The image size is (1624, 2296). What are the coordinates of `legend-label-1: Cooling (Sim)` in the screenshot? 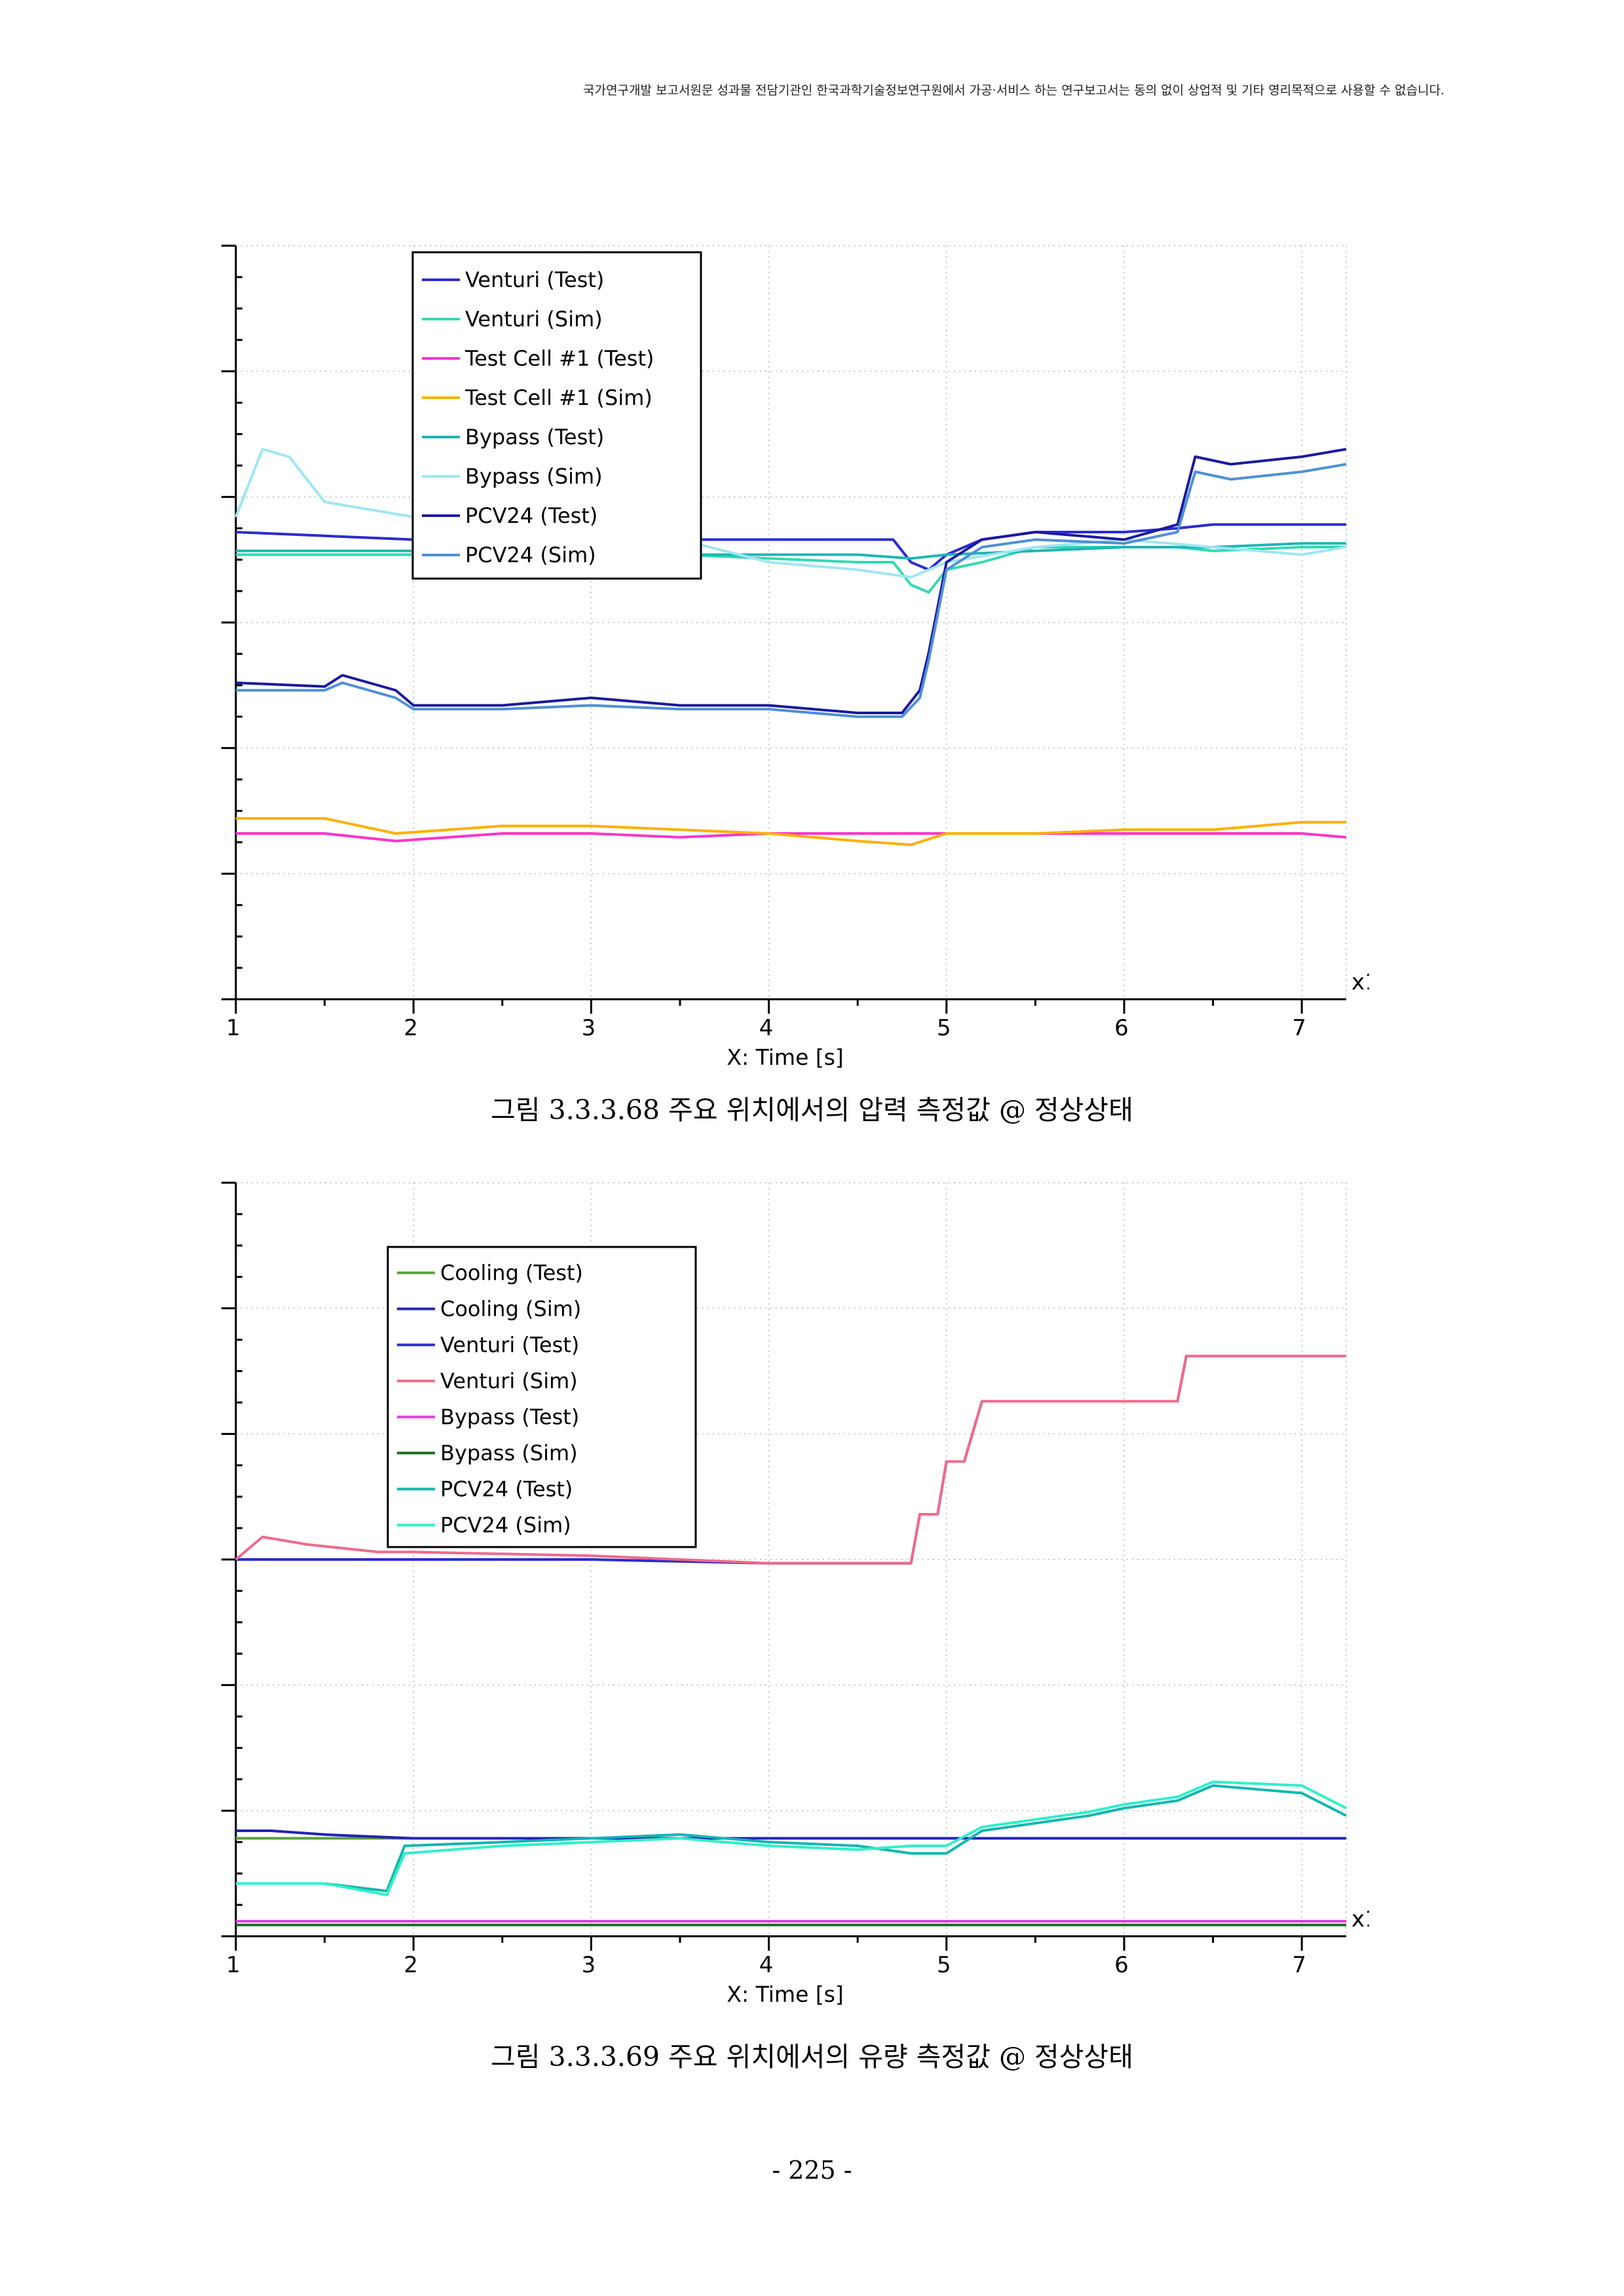 It's located at (510, 1309).